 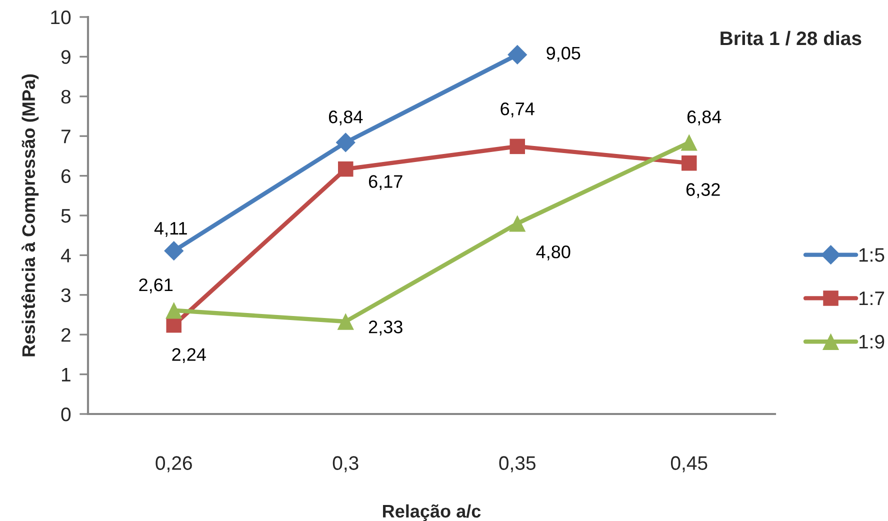 I want to click on y-tick-label: 10, so click(x=61, y=17).